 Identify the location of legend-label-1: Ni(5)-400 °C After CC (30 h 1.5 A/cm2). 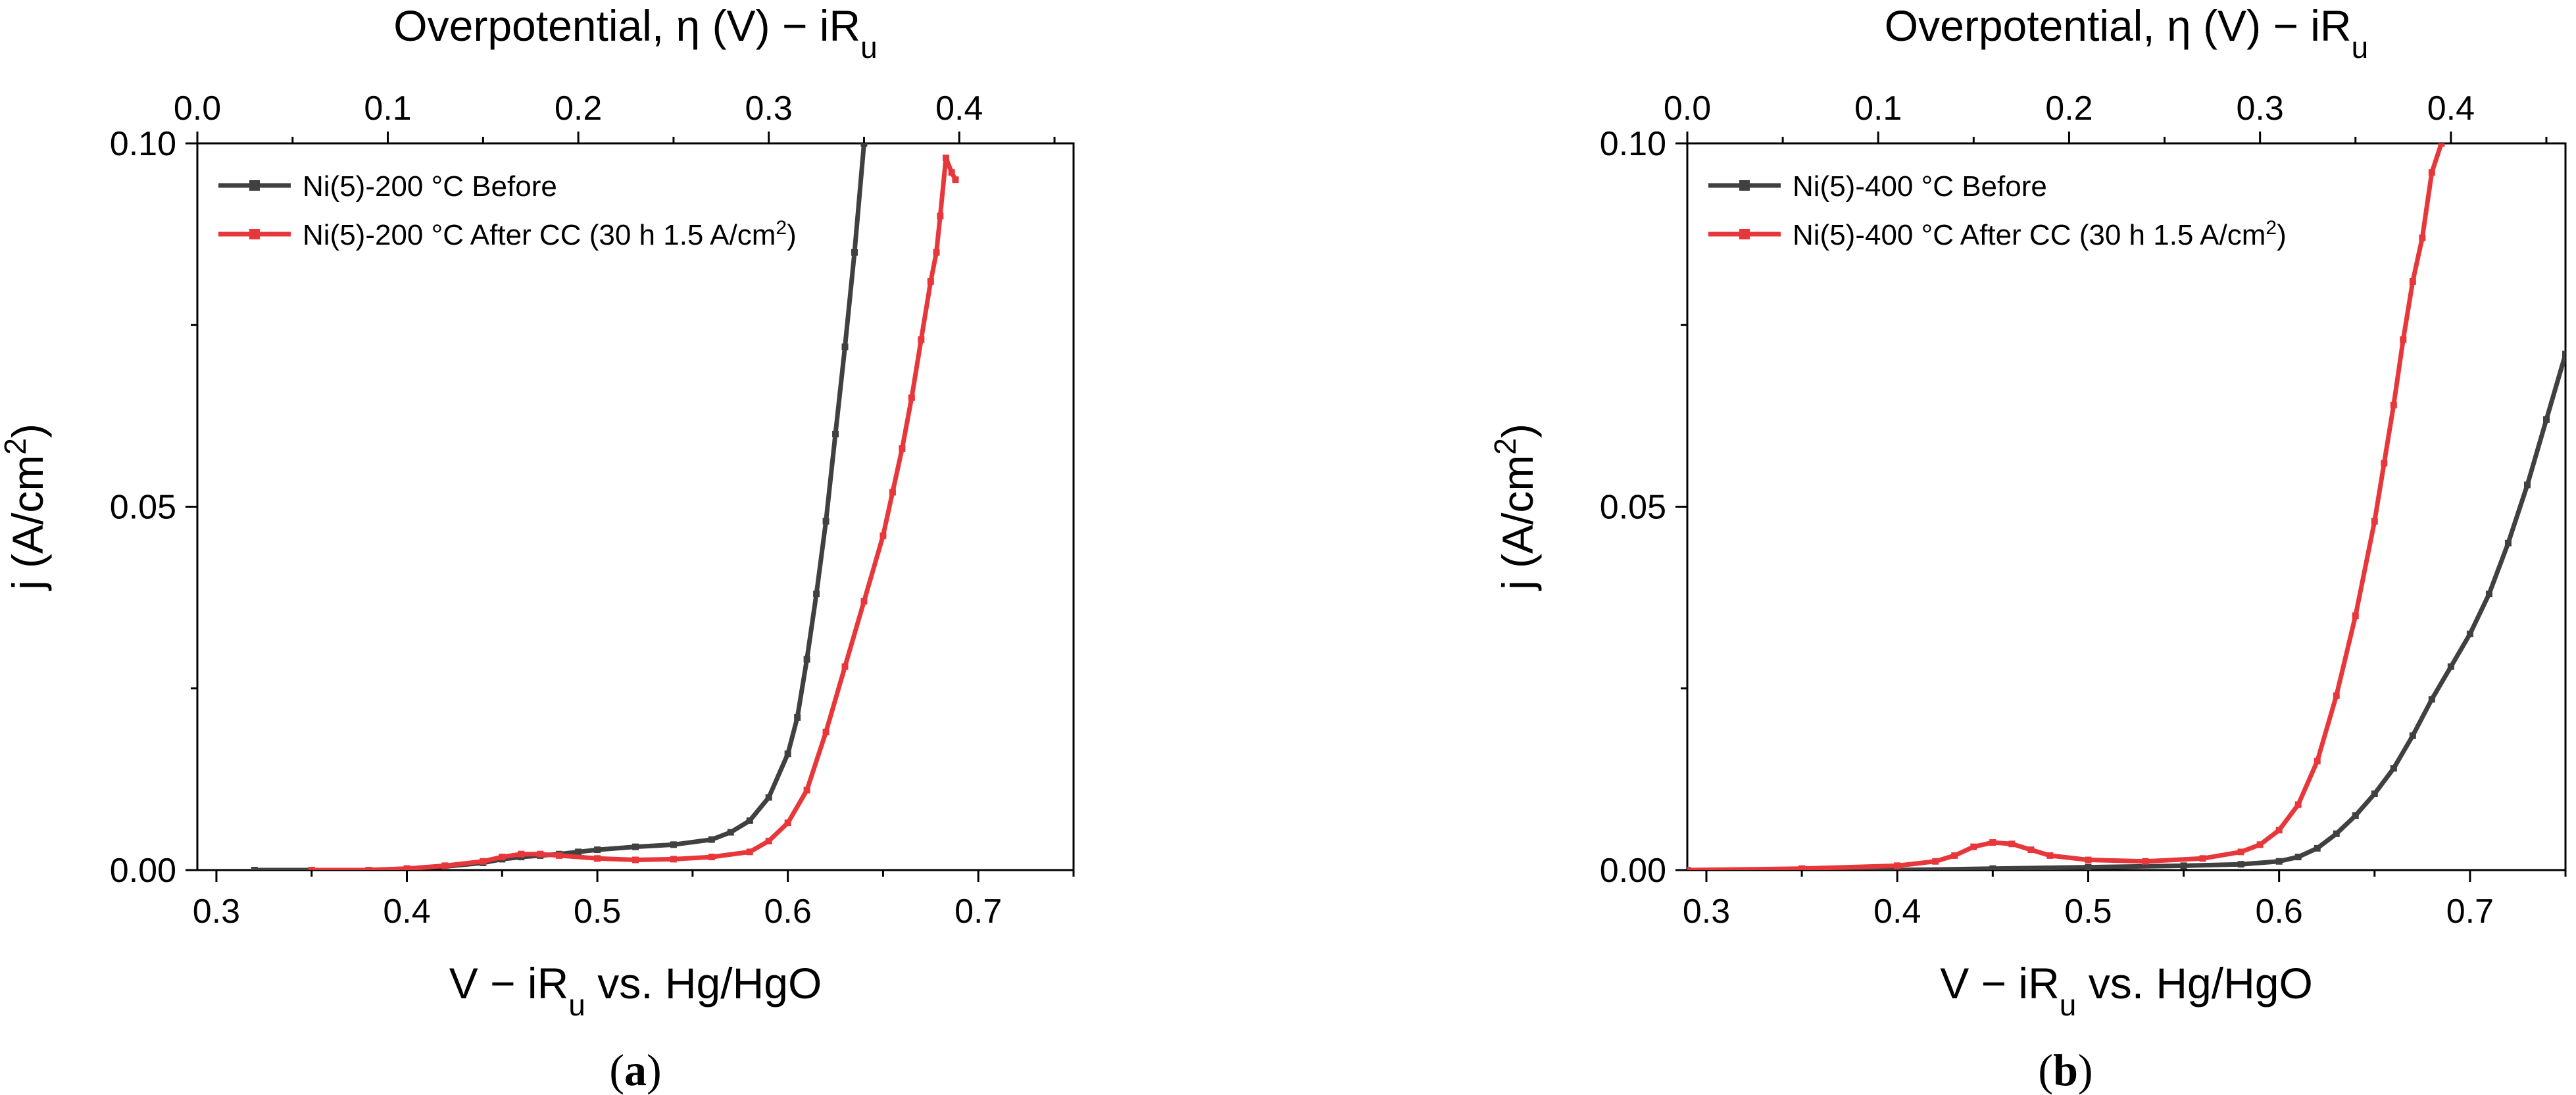
(2040, 235).